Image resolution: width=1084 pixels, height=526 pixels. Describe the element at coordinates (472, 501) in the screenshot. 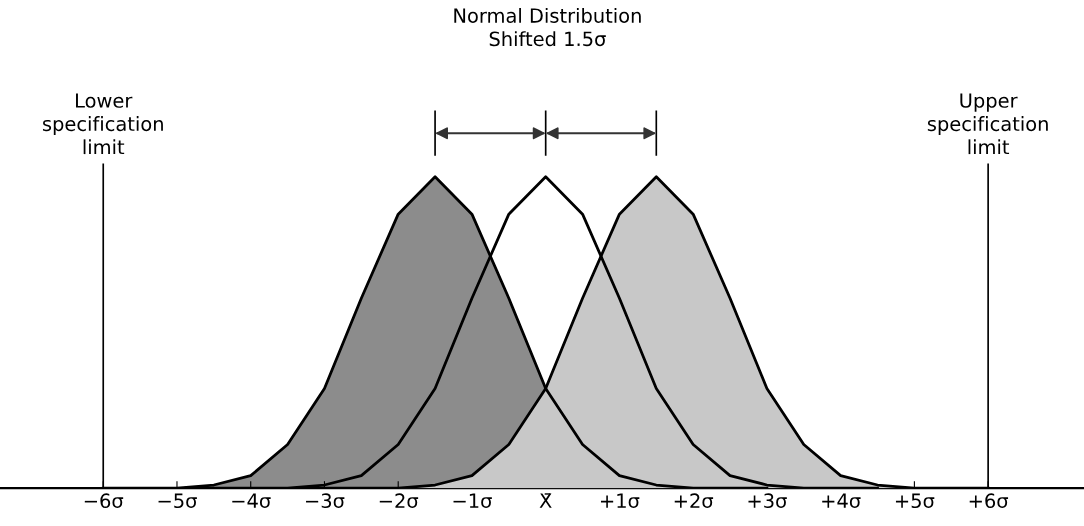

I see `x-tick-label: −1σ` at that location.